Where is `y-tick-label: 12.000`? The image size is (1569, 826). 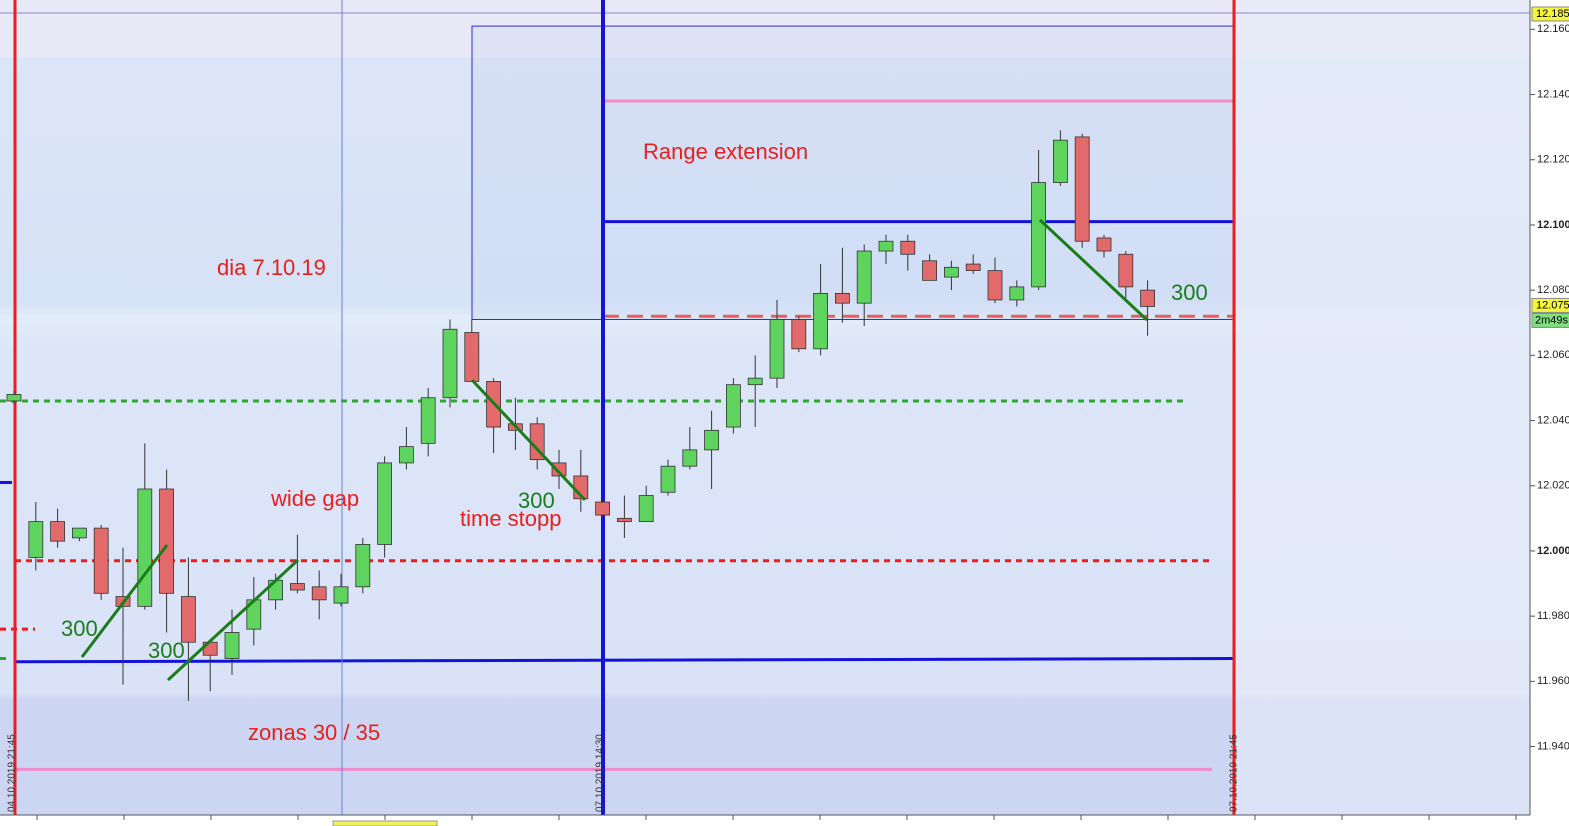 y-tick-label: 12.000 is located at coordinates (1553, 551).